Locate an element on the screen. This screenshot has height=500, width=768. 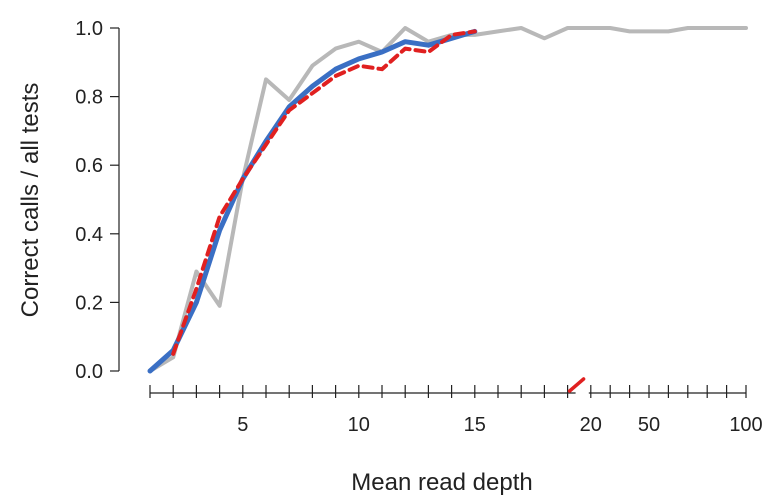
y-axis: 0.0 0.2 0.4 0.6 0.8 1.0 is located at coordinates (97, 200).